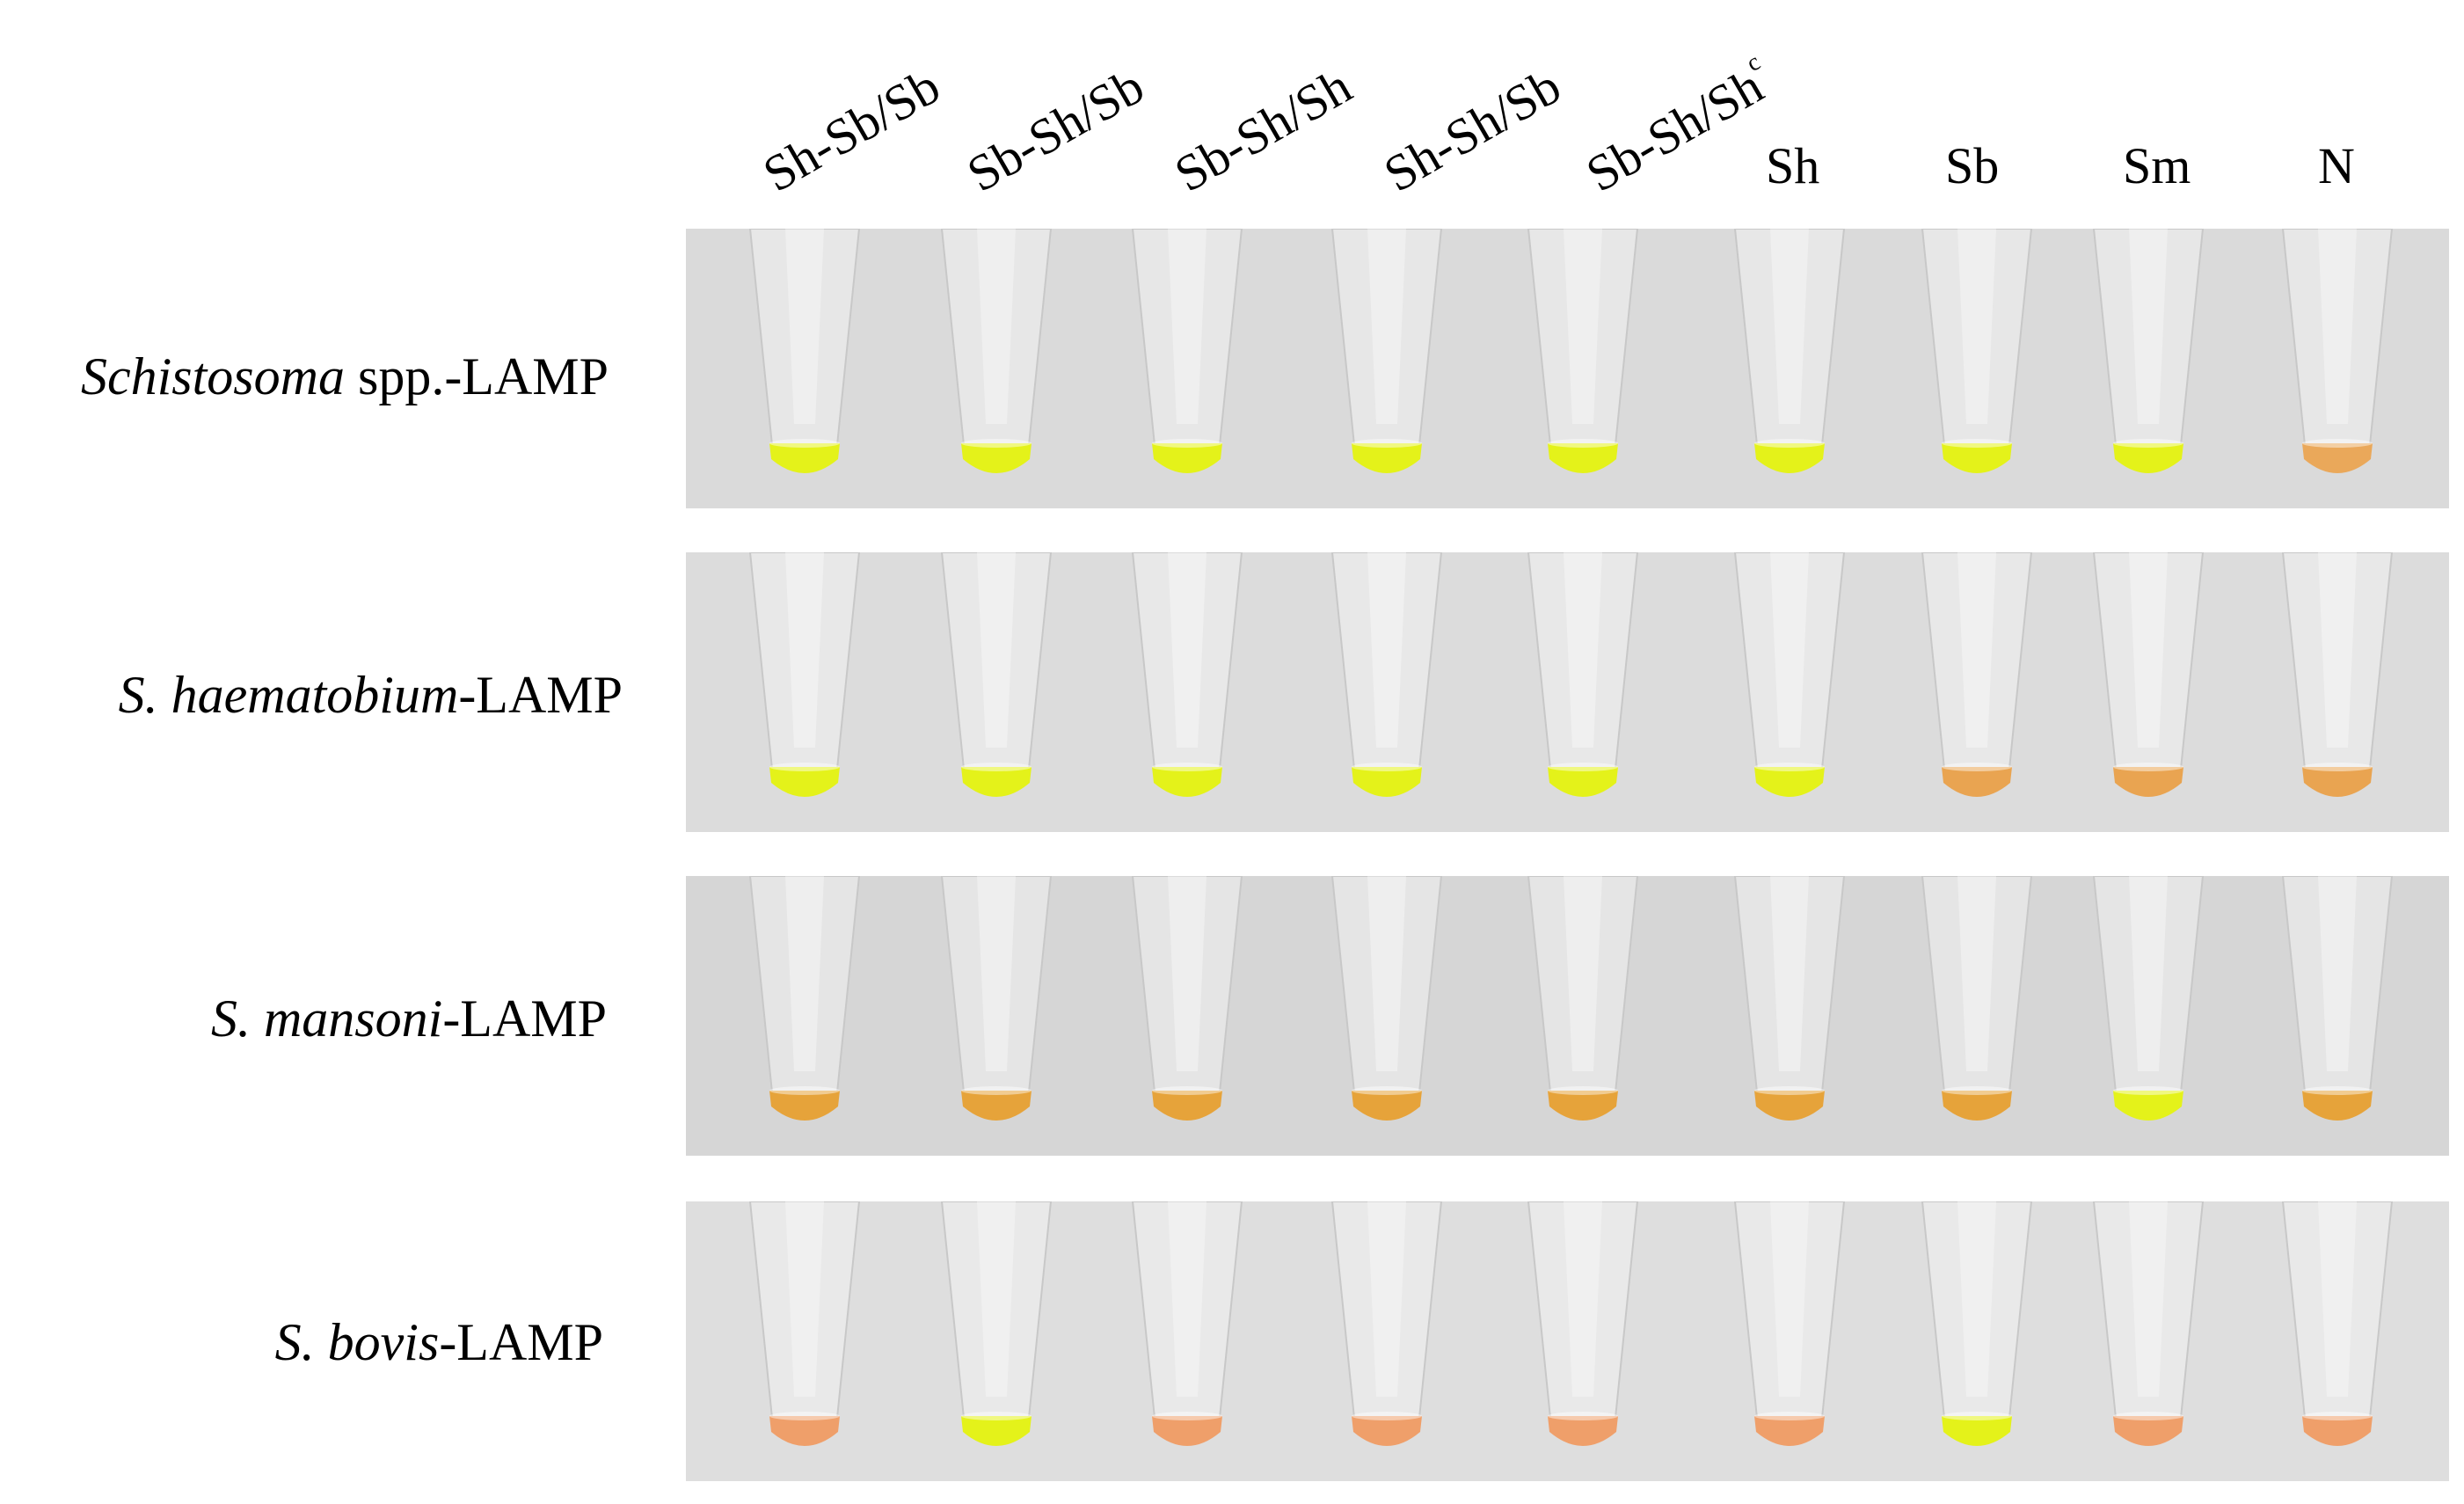  I want to click on column-label-text: N, so click(2336, 165).